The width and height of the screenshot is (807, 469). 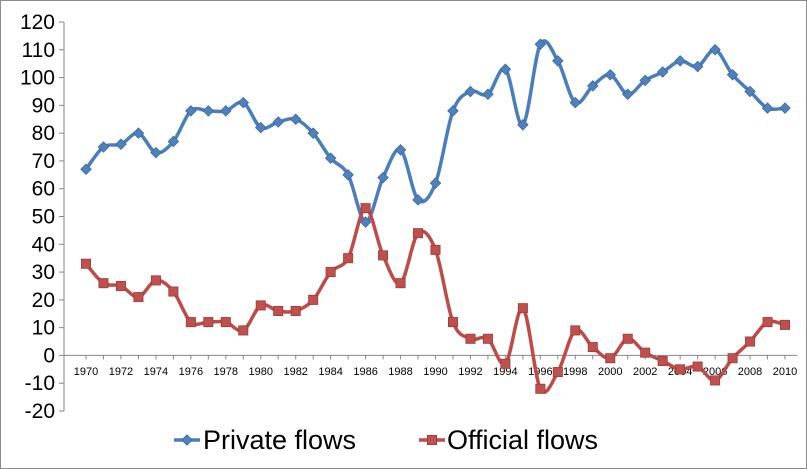 I want to click on y-tick-label: 30, so click(x=43, y=272).